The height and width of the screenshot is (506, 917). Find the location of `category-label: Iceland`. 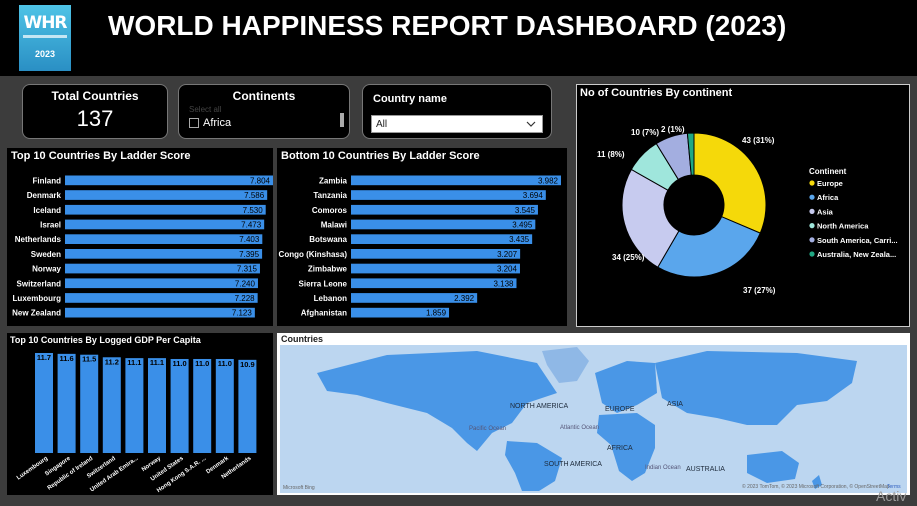

category-label: Iceland is located at coordinates (47, 210).